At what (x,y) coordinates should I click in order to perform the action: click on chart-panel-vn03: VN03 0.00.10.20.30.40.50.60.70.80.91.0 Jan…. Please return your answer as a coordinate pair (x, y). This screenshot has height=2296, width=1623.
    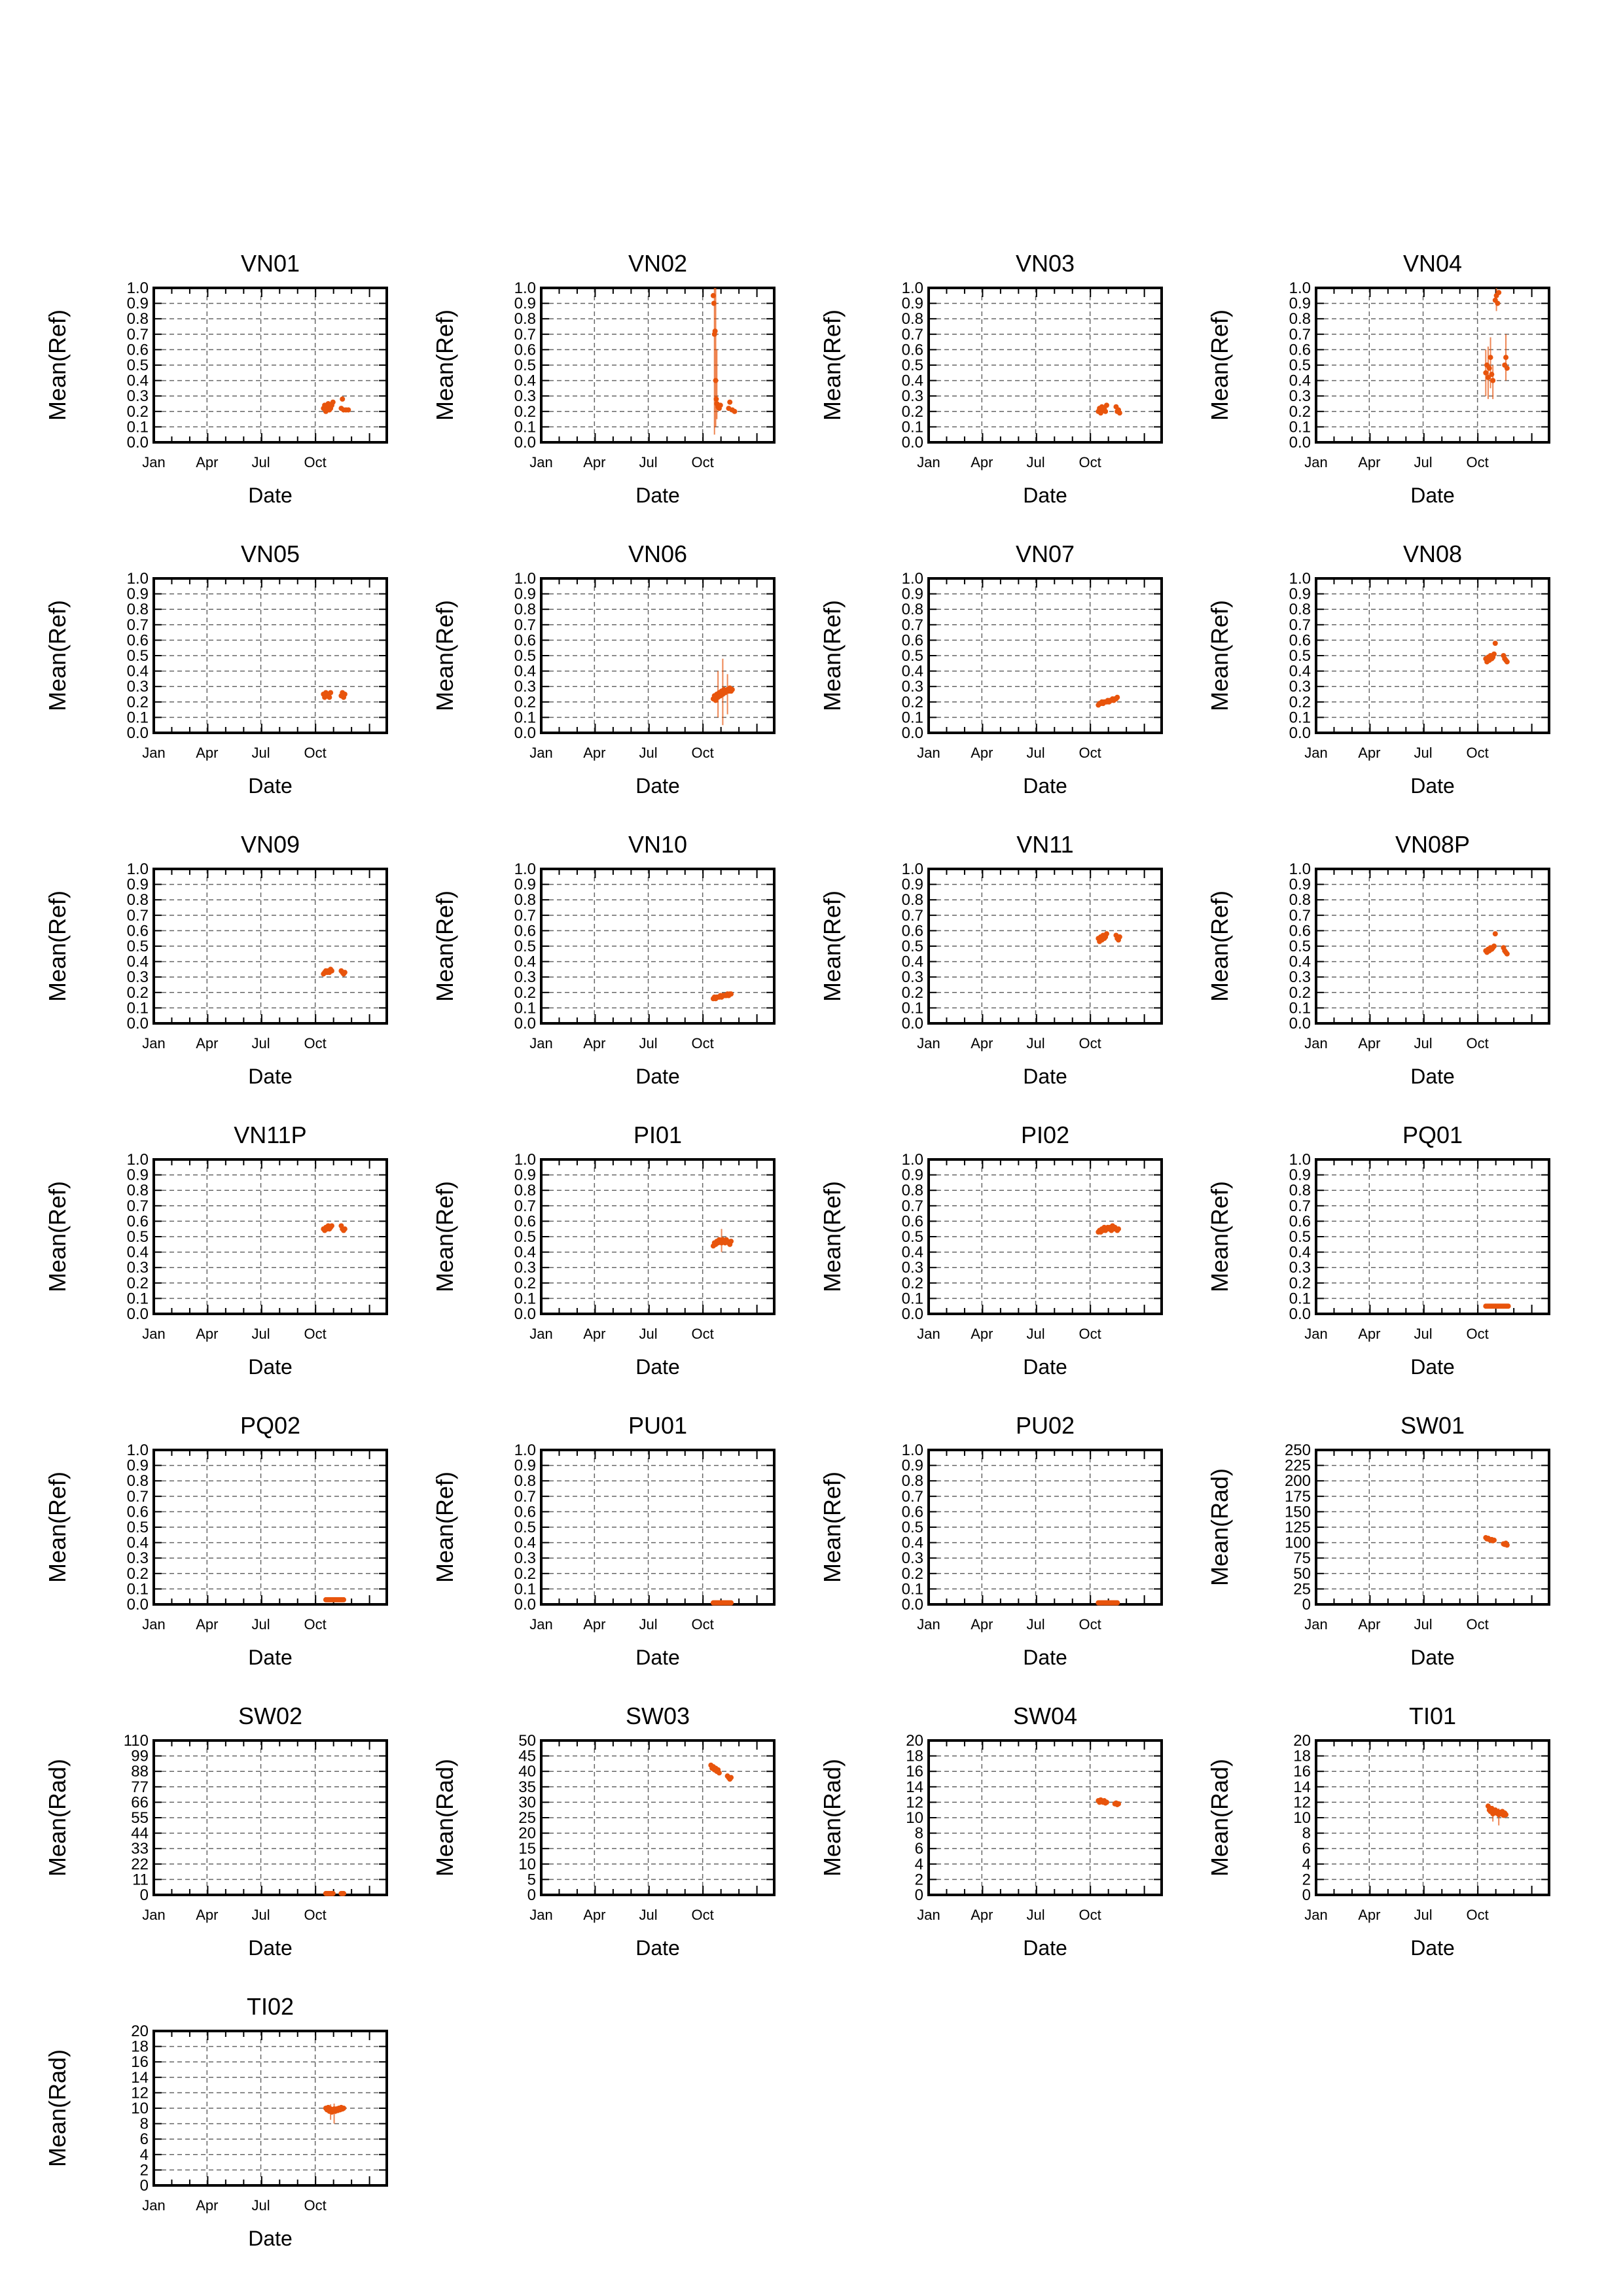
    Looking at the image, I should click on (991, 378).